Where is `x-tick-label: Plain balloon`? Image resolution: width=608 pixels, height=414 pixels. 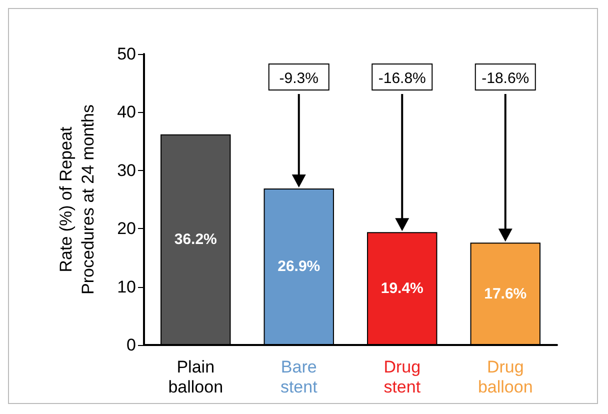 x-tick-label: Plain balloon is located at coordinates (196, 377).